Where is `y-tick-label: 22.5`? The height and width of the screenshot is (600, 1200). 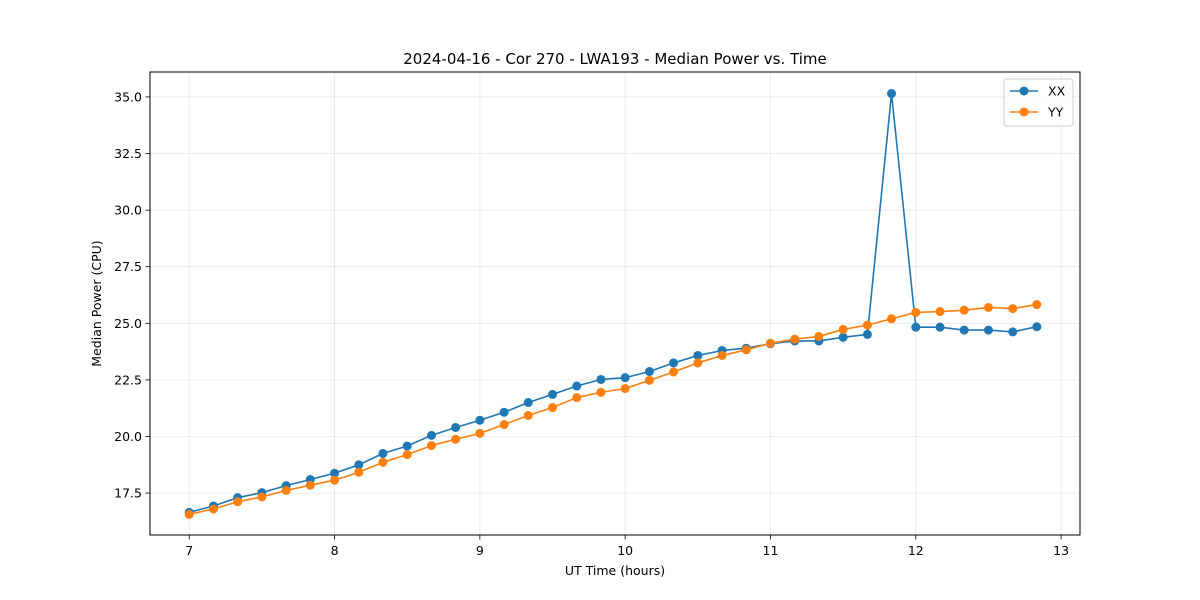
y-tick-label: 22.5 is located at coordinates (128, 379).